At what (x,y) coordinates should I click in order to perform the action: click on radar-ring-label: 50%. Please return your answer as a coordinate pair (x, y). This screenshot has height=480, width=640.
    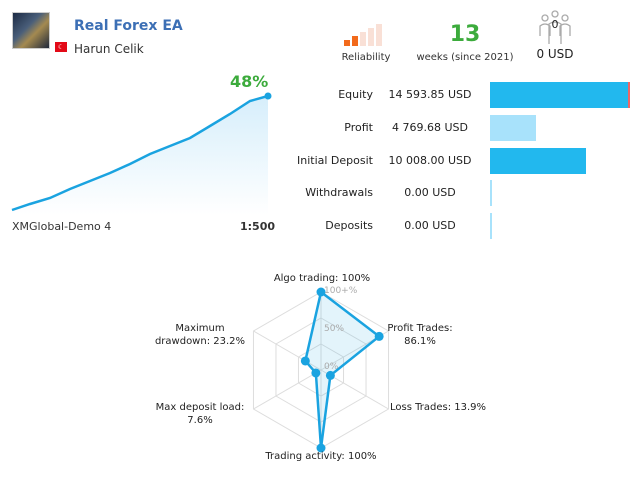
    Looking at the image, I should click on (334, 329).